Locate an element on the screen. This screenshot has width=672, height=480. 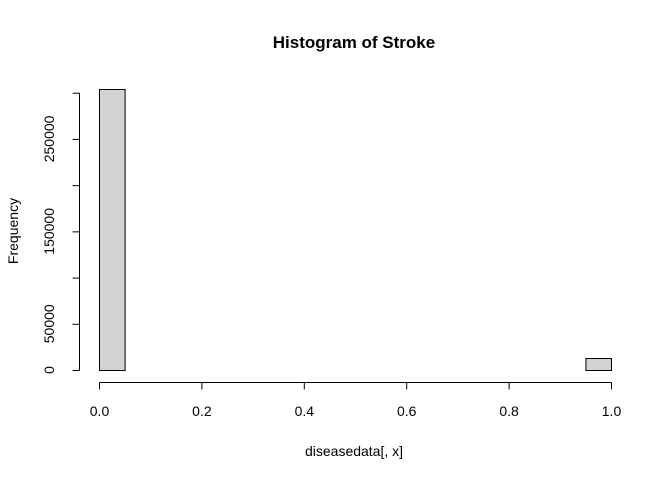
y-axis-label: Frequency is located at coordinates (13, 231).